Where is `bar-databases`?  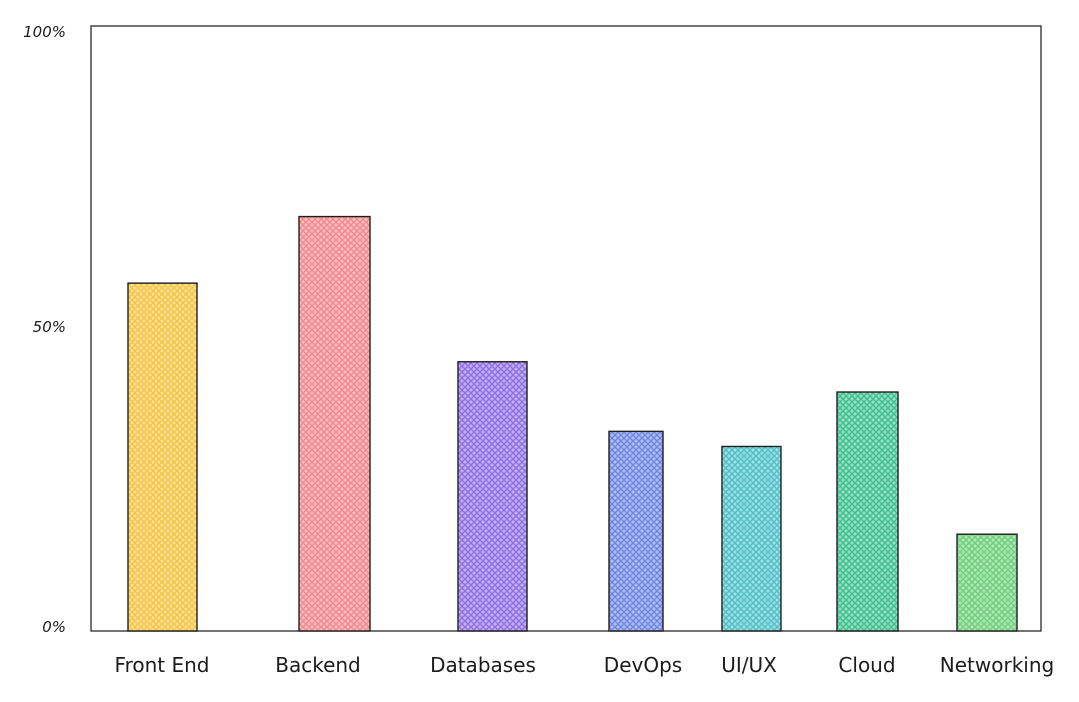
bar-databases is located at coordinates (492, 496).